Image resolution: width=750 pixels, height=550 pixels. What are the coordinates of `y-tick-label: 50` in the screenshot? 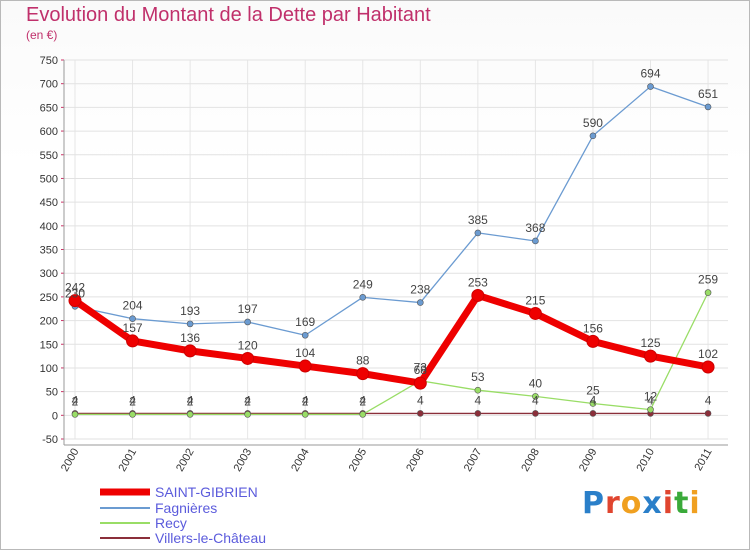 It's located at (52, 393).